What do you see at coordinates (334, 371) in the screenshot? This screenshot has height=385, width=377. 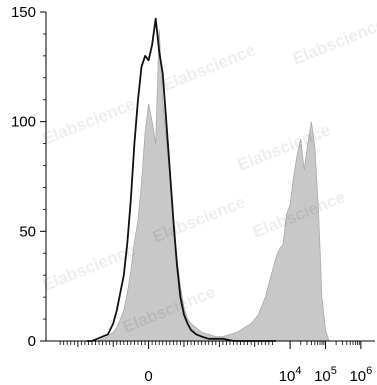 I see `x-tick-label-exponent-2: 5` at bounding box center [334, 371].